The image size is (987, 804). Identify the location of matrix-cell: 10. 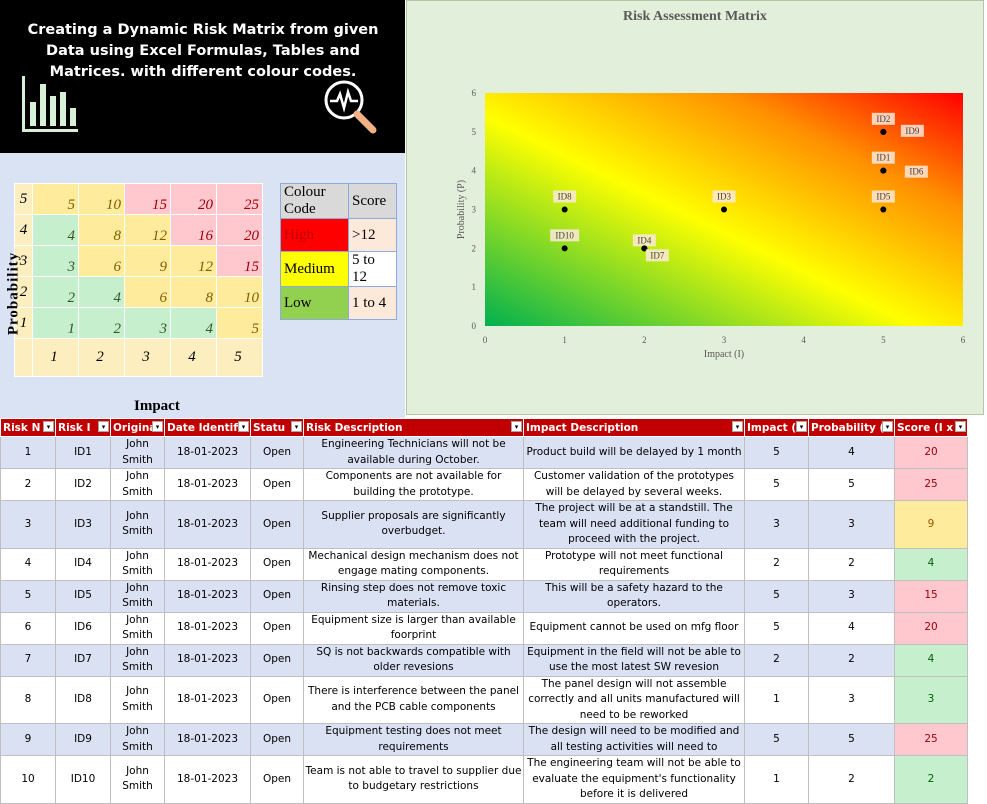
(239, 292).